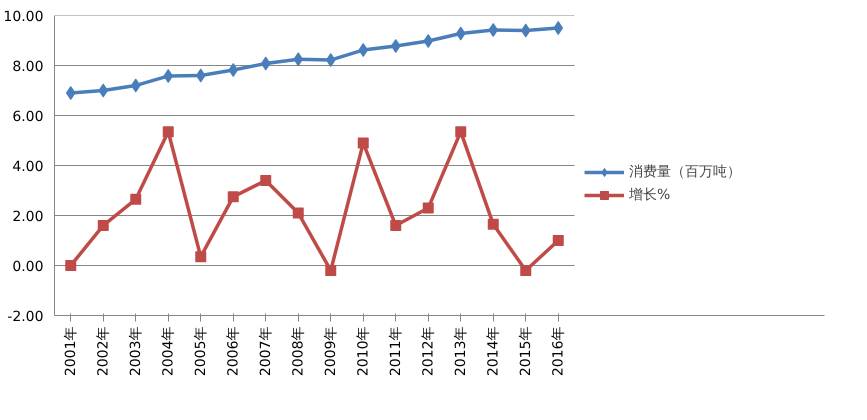 The image size is (867, 420). I want to click on x-tick-label: 2009年, so click(330, 351).